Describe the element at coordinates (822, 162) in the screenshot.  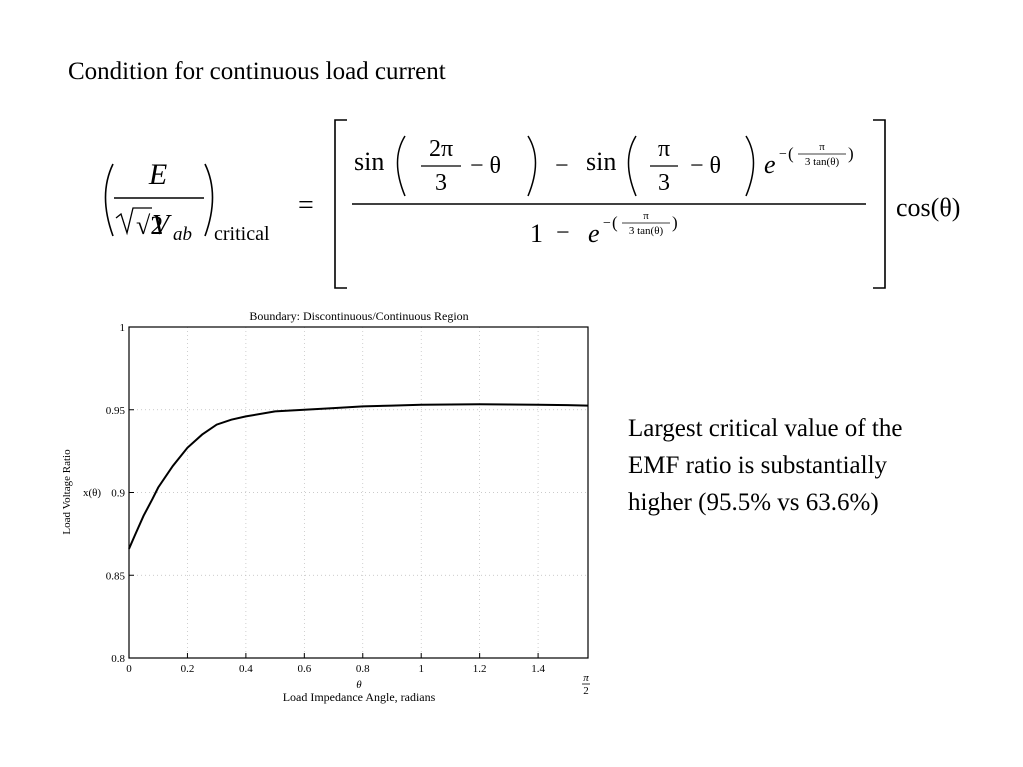
I see `num-exp-den: 3 tan(θ)` at that location.